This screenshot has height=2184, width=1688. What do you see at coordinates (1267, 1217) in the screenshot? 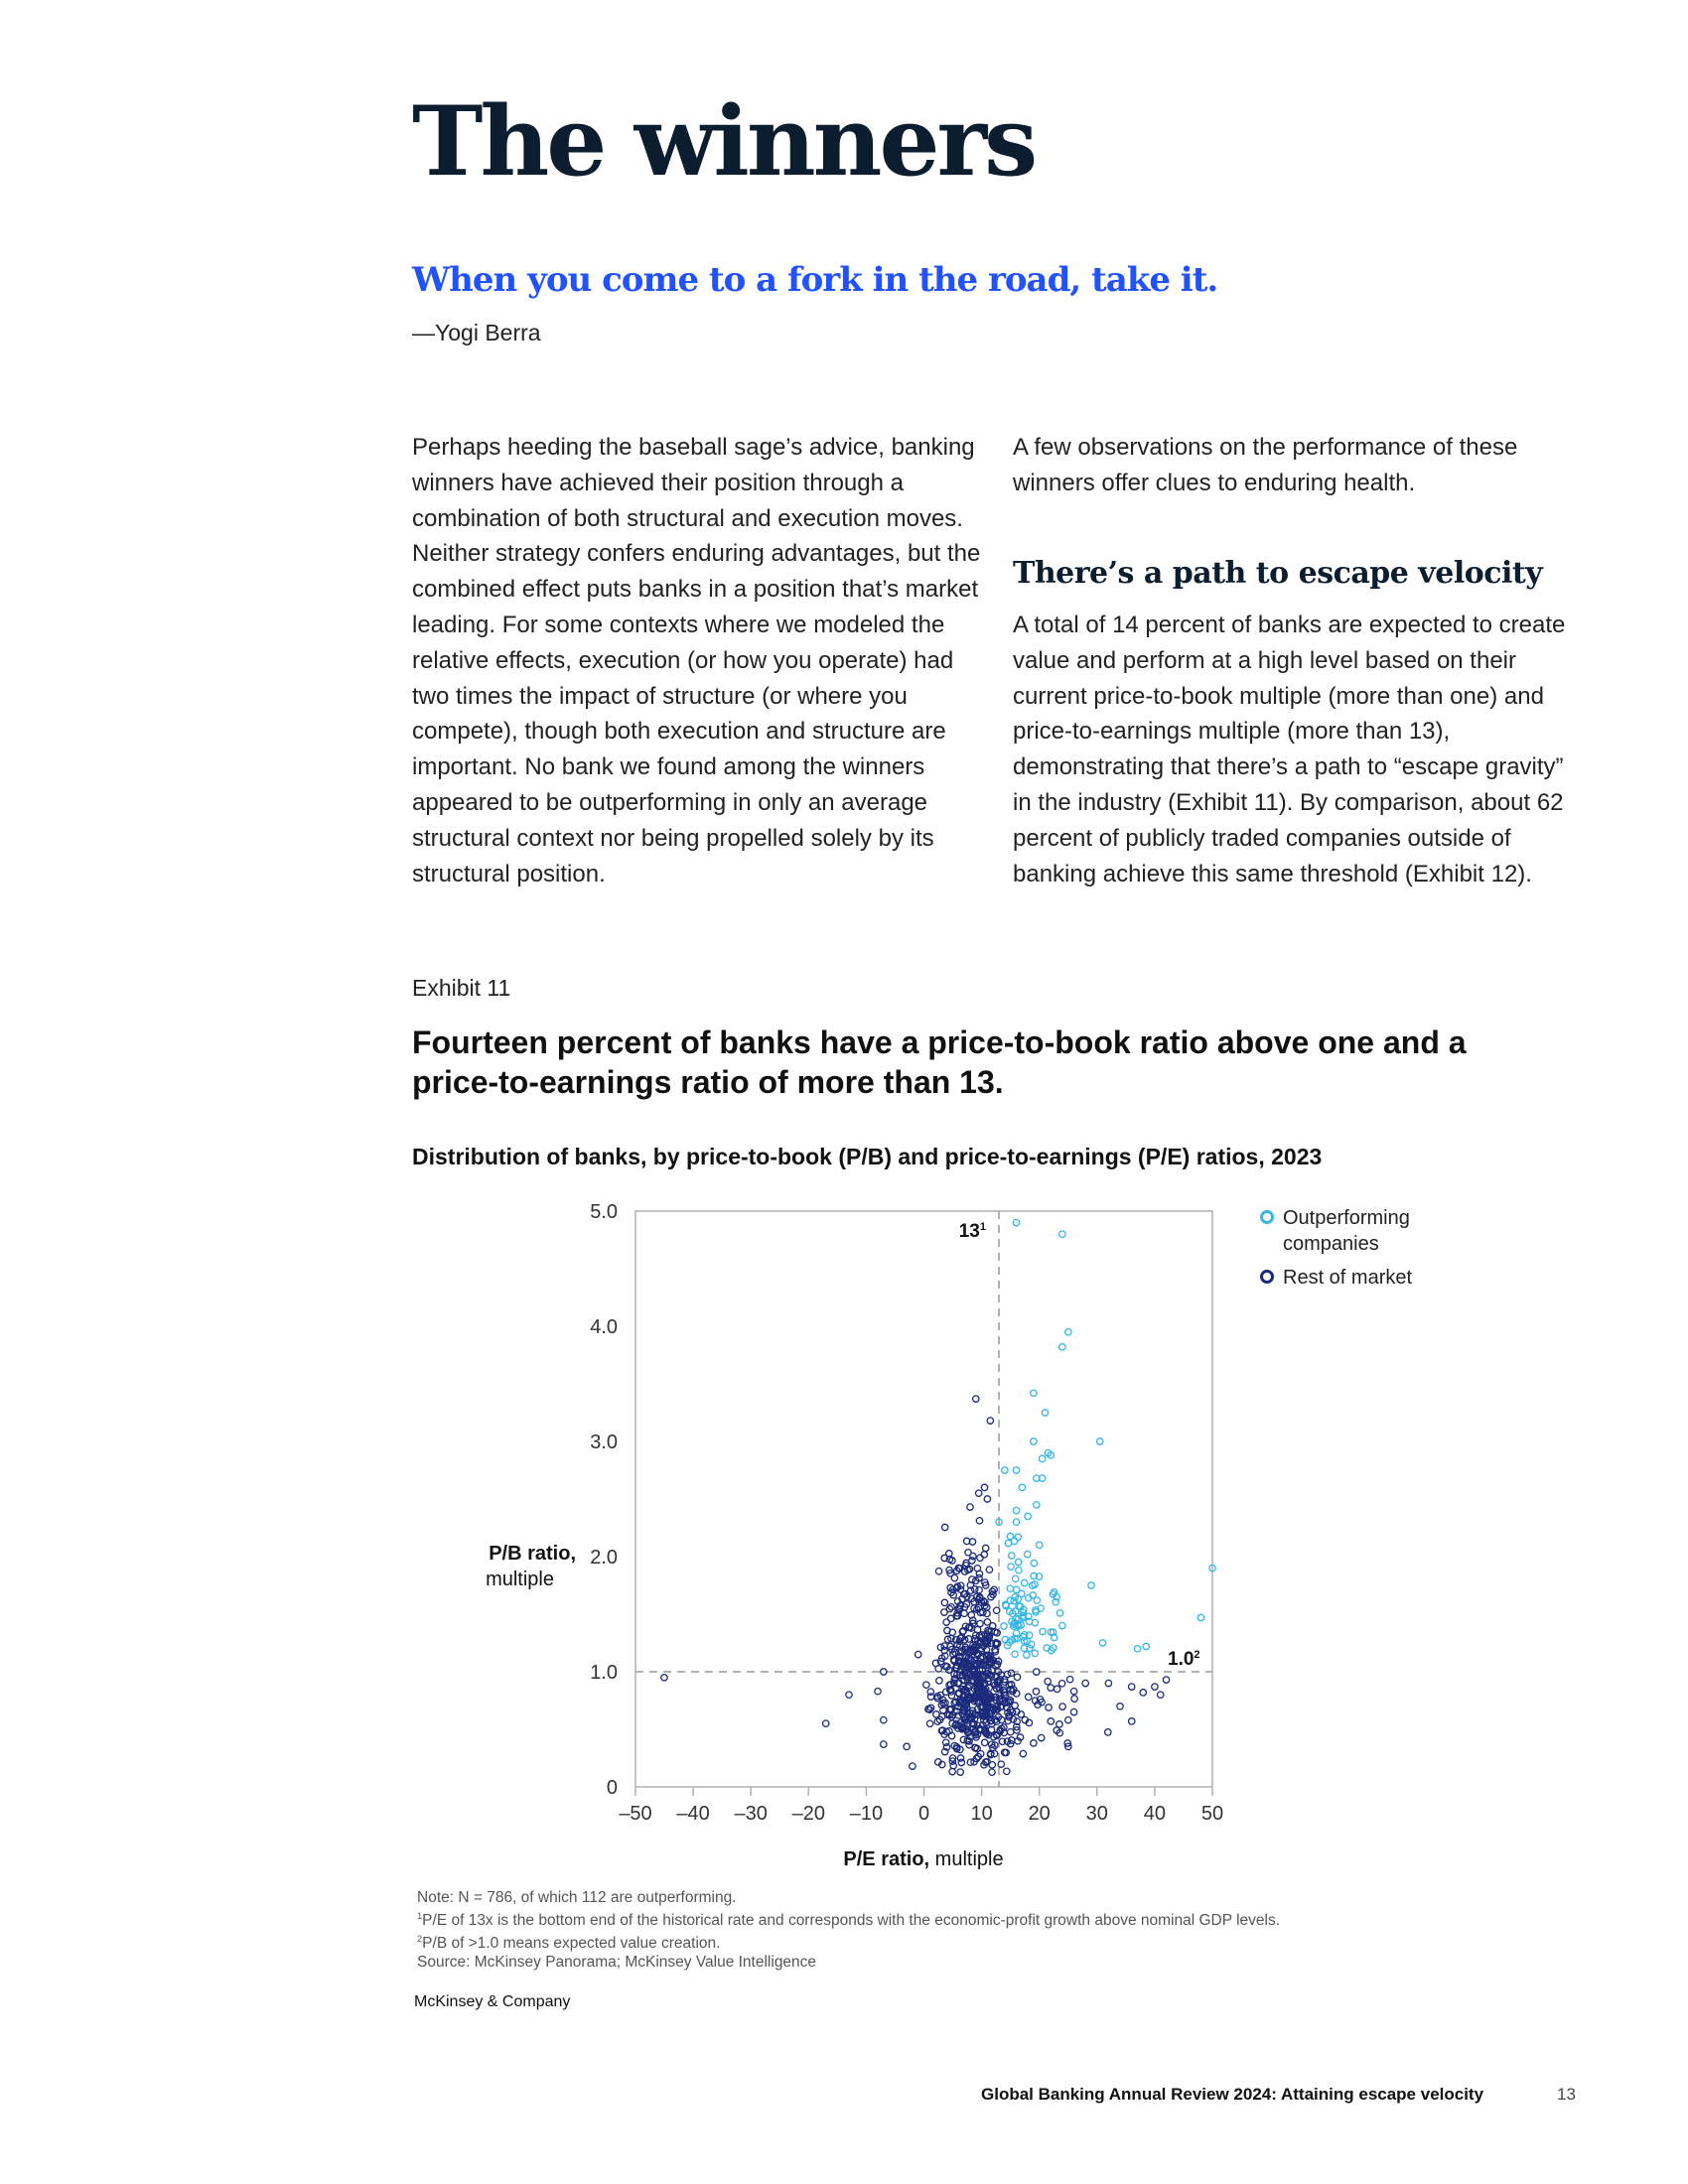
I see `legend-marker-outperforming` at bounding box center [1267, 1217].